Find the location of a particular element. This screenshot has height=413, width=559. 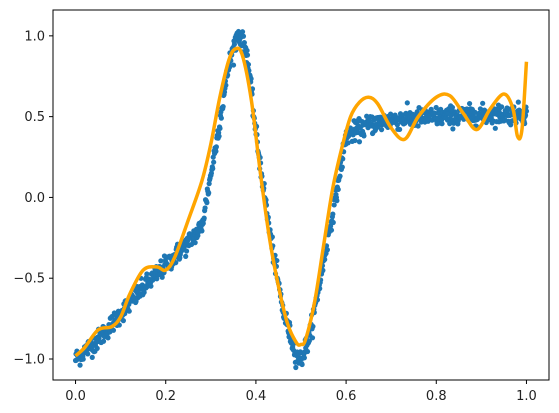

x-tick-label: 0.6 is located at coordinates (346, 396).